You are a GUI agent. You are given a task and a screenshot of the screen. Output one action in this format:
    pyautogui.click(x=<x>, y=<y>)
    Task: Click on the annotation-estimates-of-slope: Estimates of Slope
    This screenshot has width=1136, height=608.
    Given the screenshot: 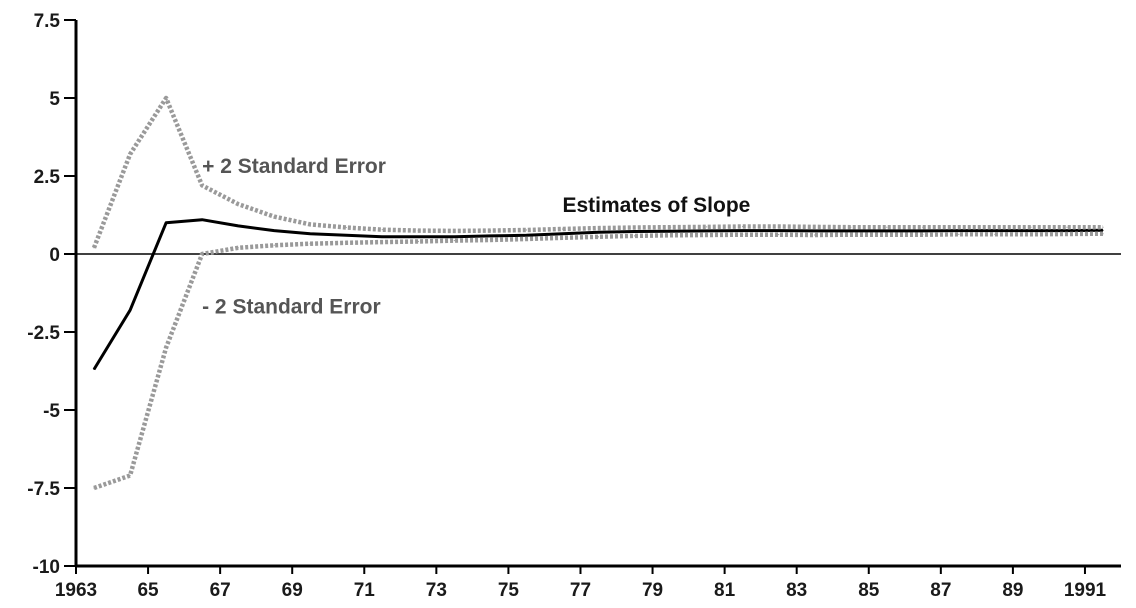 What is the action you would take?
    pyautogui.click(x=656, y=205)
    